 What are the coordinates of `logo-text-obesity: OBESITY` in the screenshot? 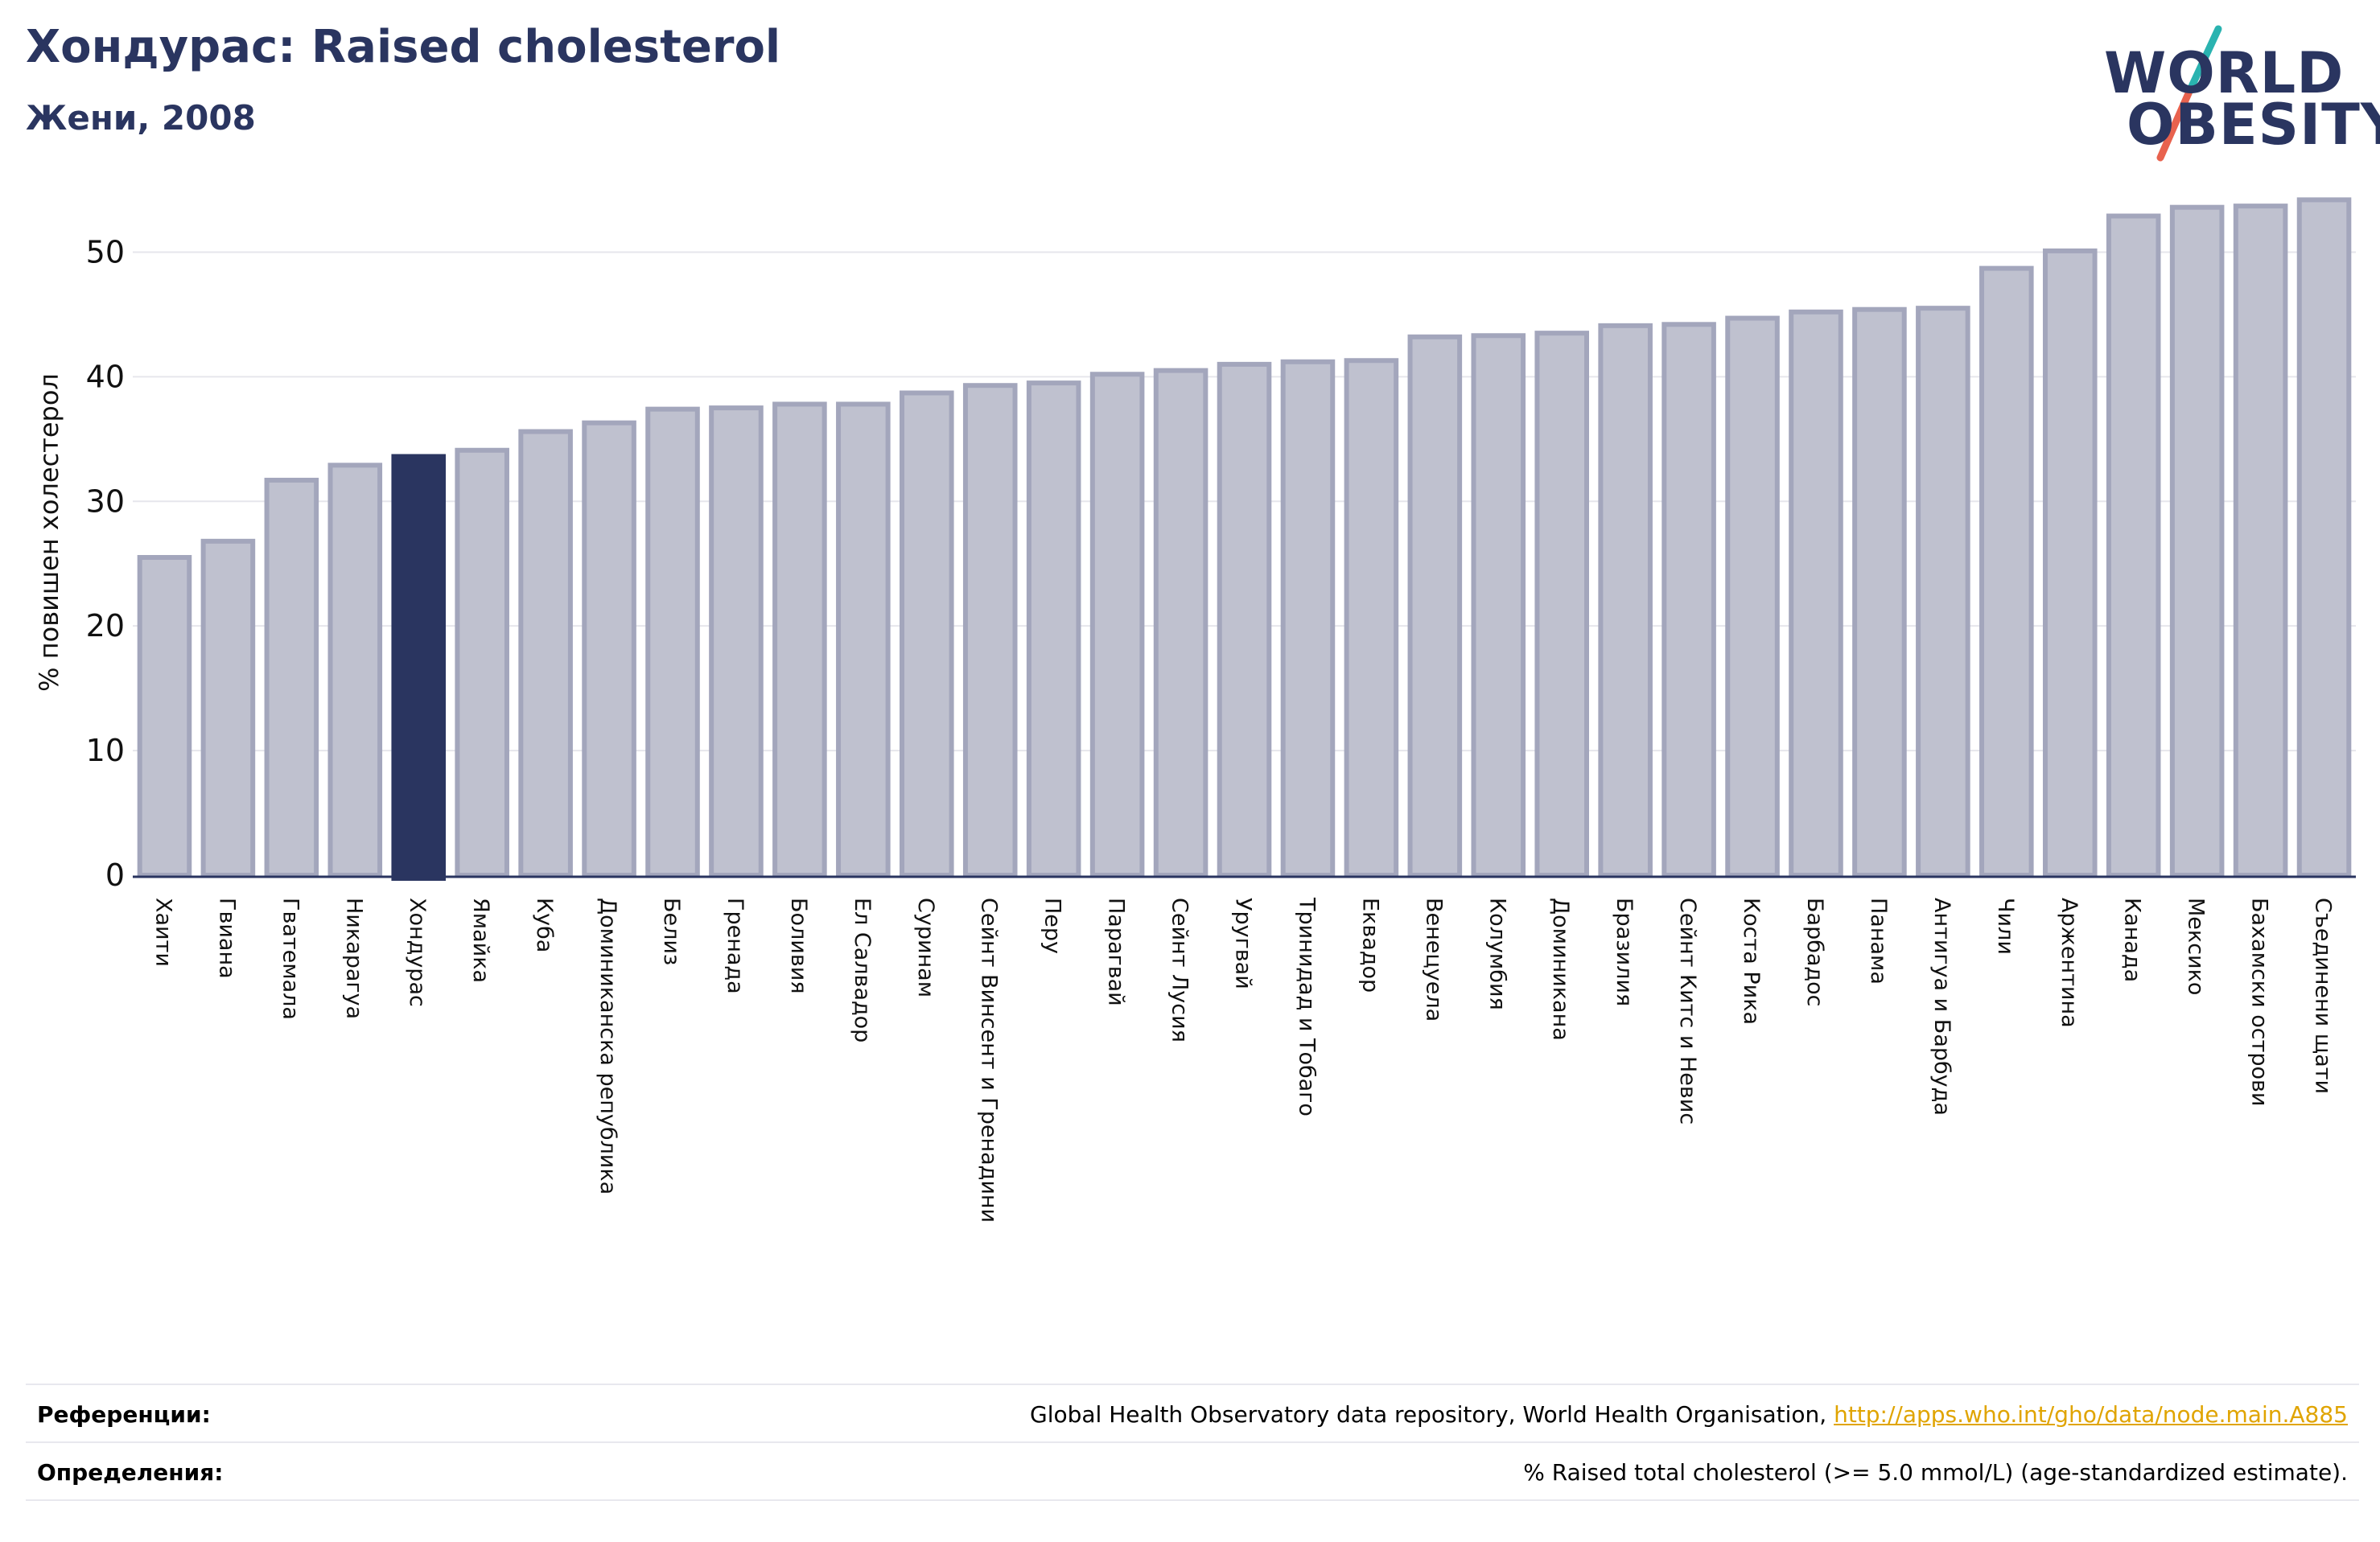 It's located at (2253, 125).